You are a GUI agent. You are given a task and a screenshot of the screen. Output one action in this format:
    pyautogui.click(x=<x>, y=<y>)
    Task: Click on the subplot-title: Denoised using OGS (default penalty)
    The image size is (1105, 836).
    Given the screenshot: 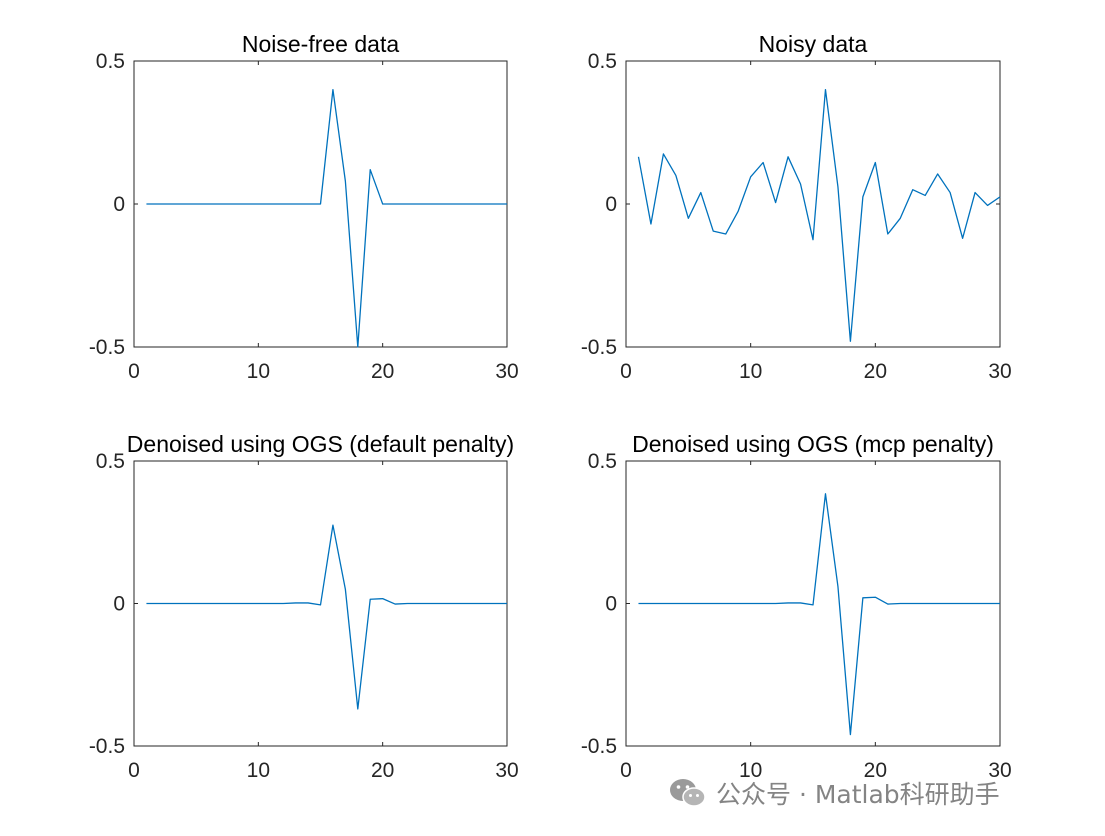 What is the action you would take?
    pyautogui.click(x=320, y=444)
    